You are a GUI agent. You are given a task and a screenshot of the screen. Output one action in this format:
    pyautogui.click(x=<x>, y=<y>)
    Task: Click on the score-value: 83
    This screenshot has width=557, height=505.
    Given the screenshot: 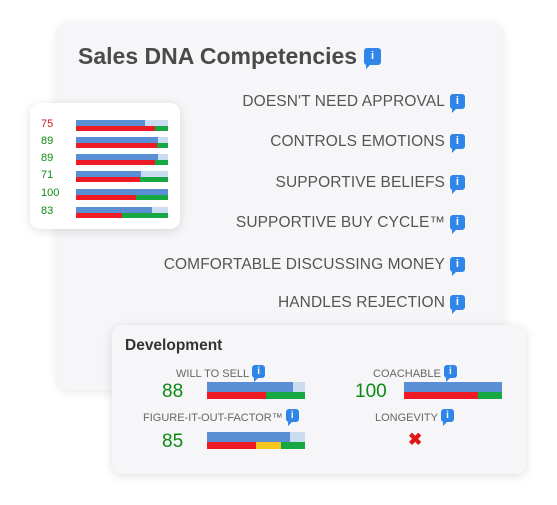 What is the action you would take?
    pyautogui.click(x=47, y=211)
    